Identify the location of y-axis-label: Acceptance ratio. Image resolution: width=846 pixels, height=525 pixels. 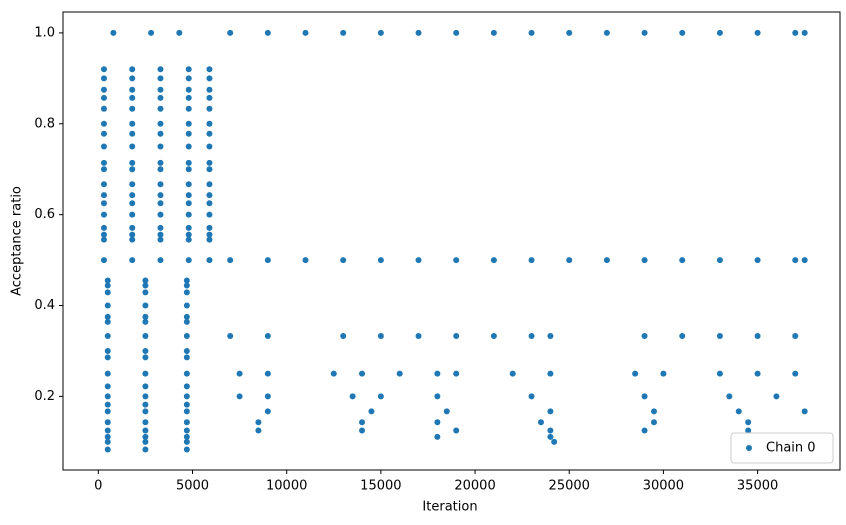
(17, 241).